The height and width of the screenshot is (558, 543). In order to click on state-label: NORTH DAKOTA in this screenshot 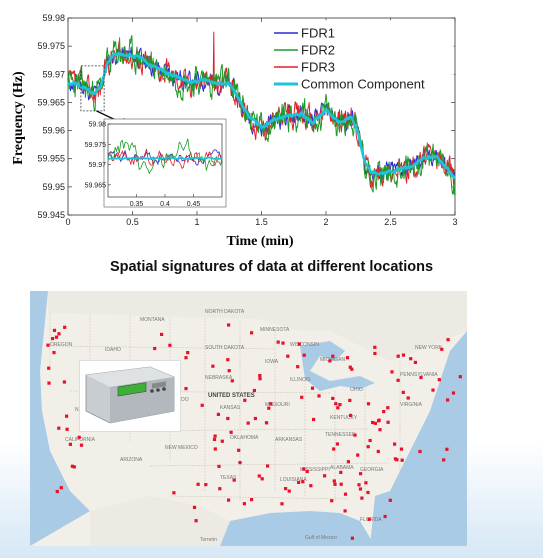, I will do `click(225, 312)`.